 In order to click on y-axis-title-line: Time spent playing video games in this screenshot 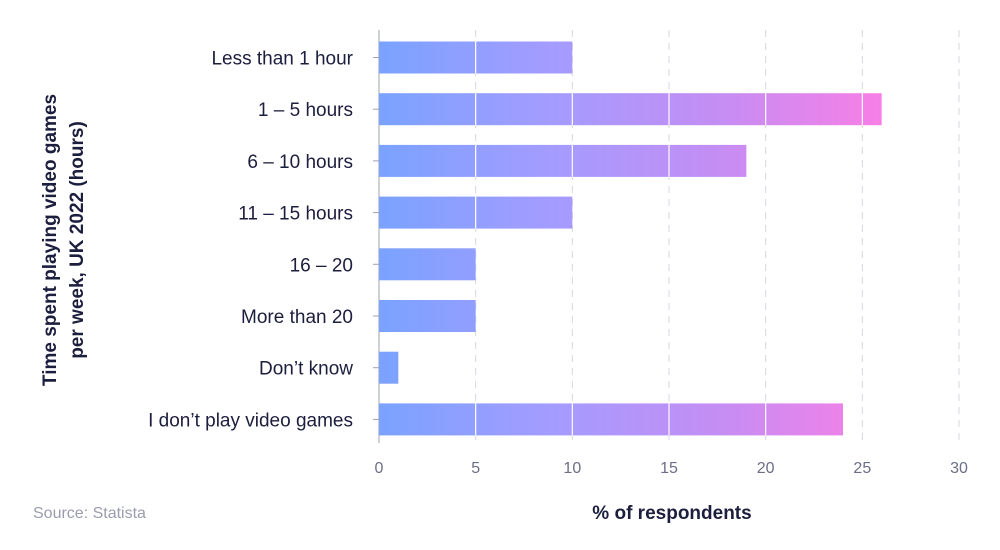, I will do `click(50, 240)`.